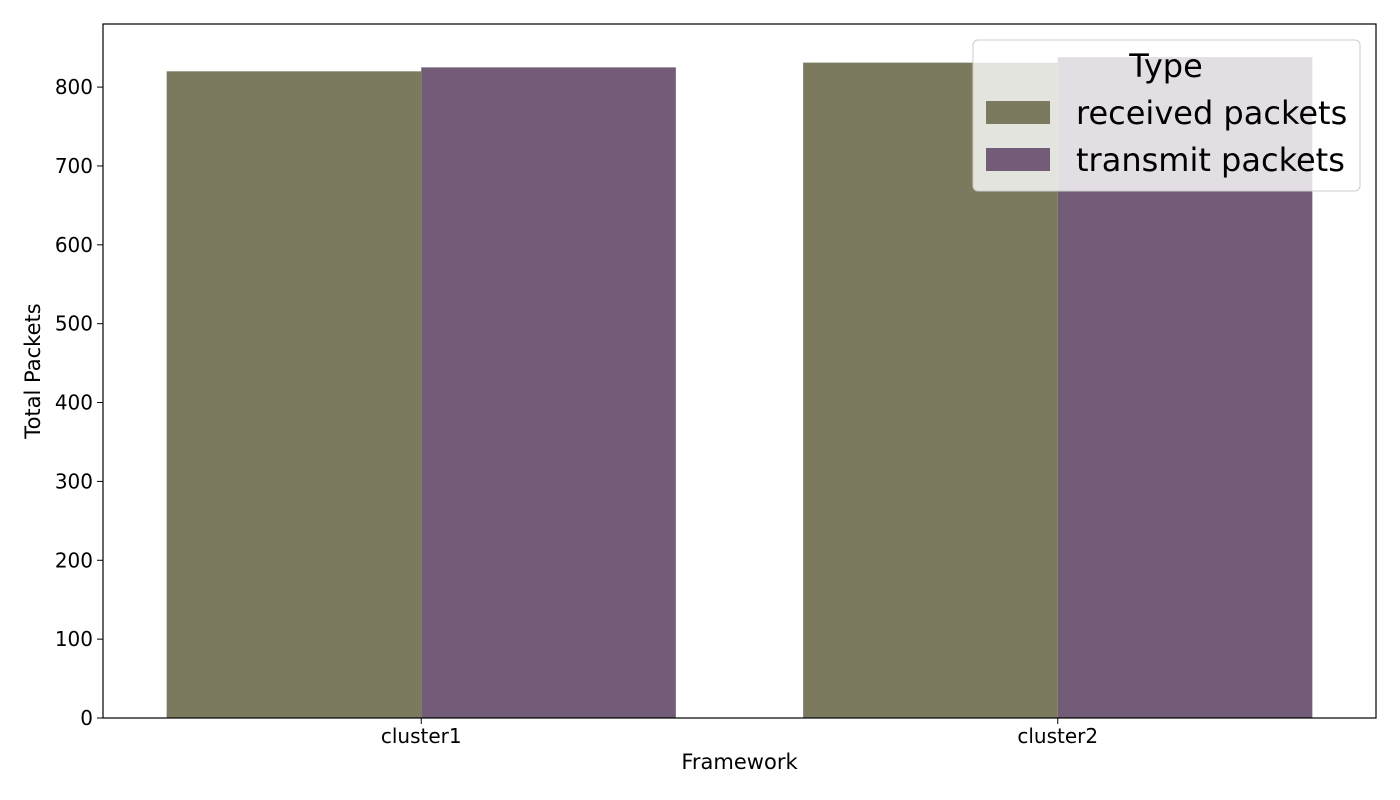 This screenshot has width=1400, height=800. Describe the element at coordinates (74, 639) in the screenshot. I see `y-tick-label: 100` at that location.